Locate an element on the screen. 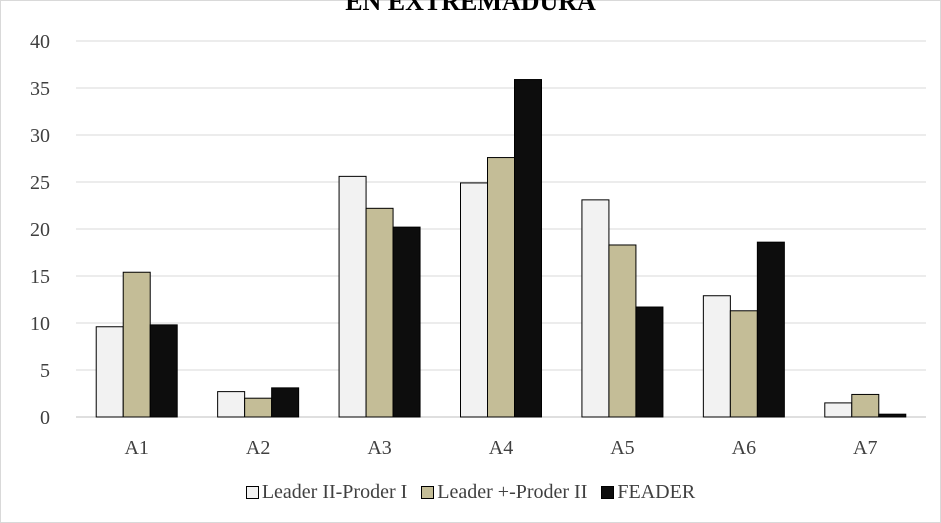 This screenshot has width=941, height=523. x-tick-label: A4 is located at coordinates (501, 448).